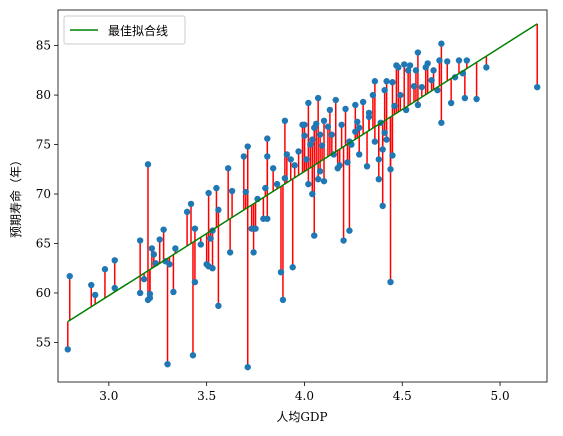 This screenshot has height=436, width=563. What do you see at coordinates (206, 396) in the screenshot?
I see `x-tick-label: 3.5` at bounding box center [206, 396].